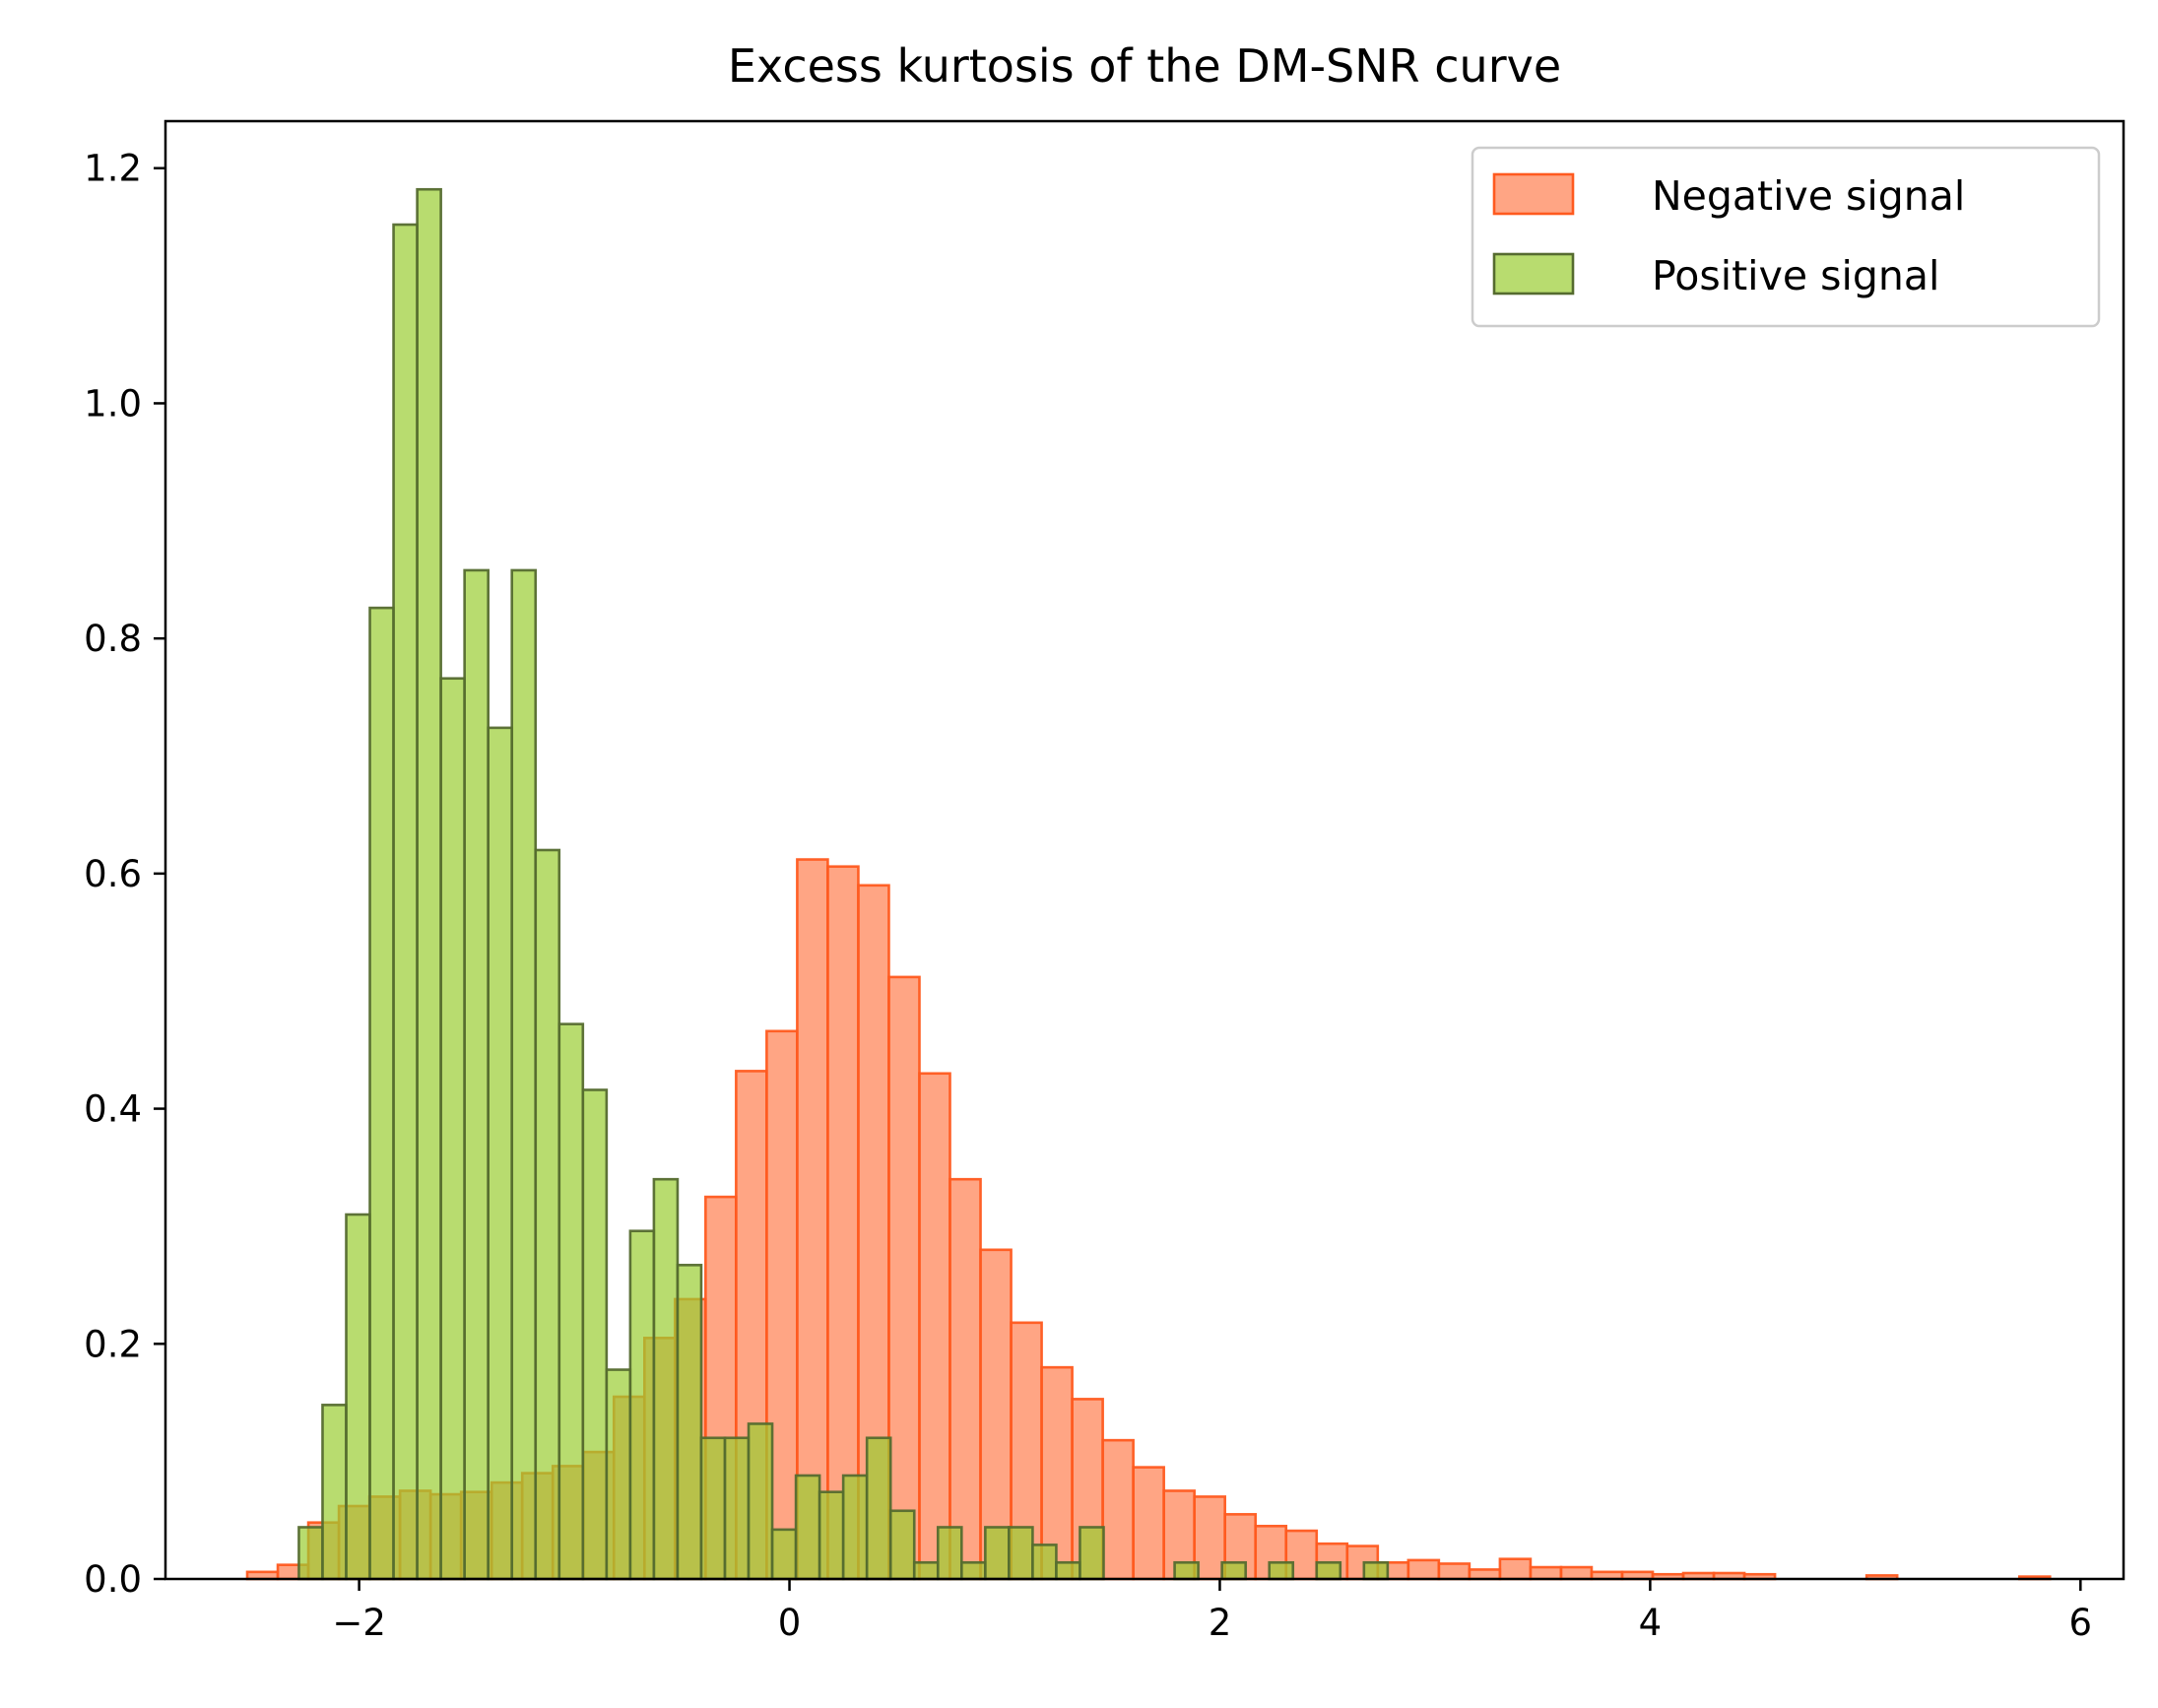 Image resolution: width=2158 pixels, height=1708 pixels. I want to click on x-axis-ticks: −2 0 2 4 6, so click(1212, 1611).